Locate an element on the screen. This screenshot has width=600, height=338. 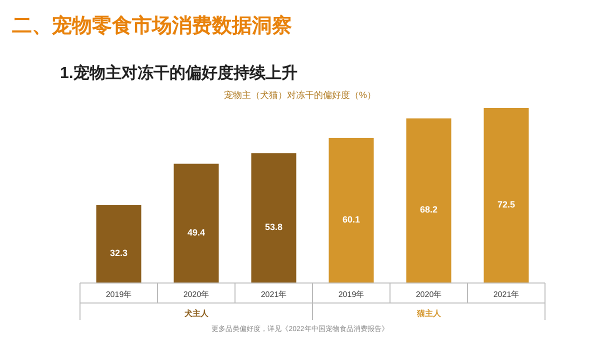
text: 猫主人 is located at coordinates (429, 313).